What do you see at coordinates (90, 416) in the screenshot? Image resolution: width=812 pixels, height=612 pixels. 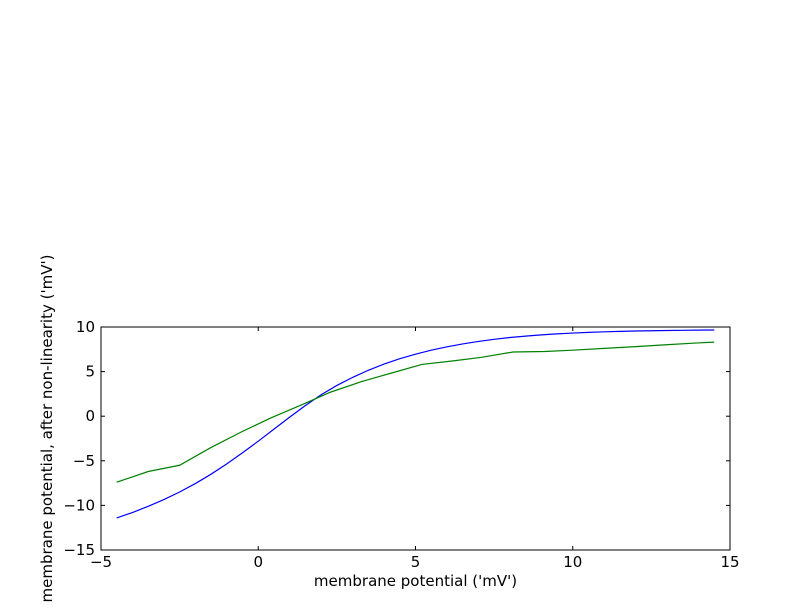 I see `y-tick-label: 0` at bounding box center [90, 416].